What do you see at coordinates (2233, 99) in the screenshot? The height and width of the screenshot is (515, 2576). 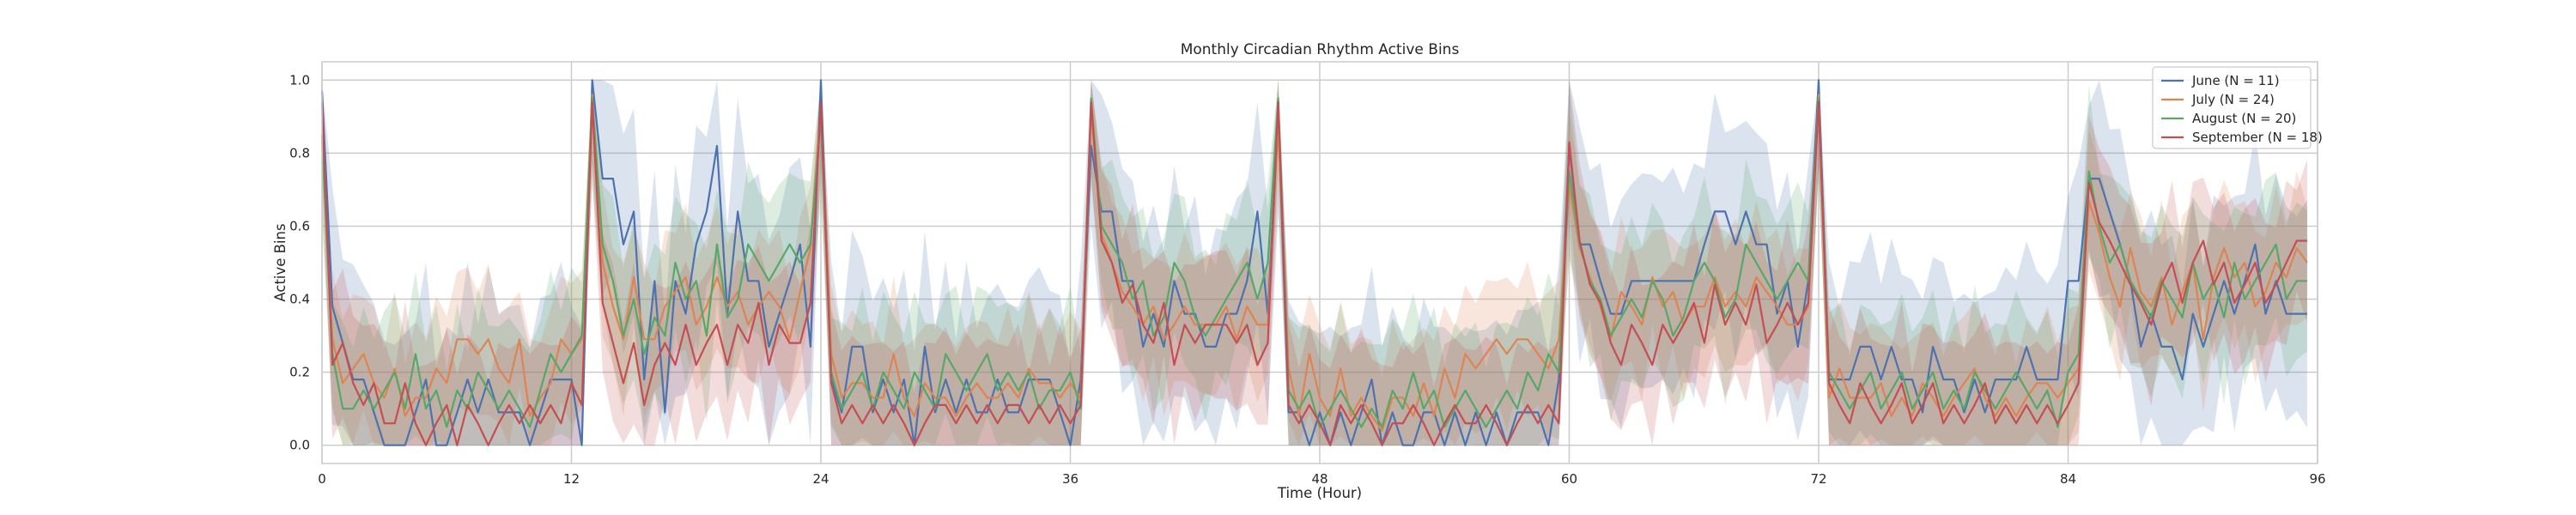 I see `legend-entry: July (N = 24)` at bounding box center [2233, 99].